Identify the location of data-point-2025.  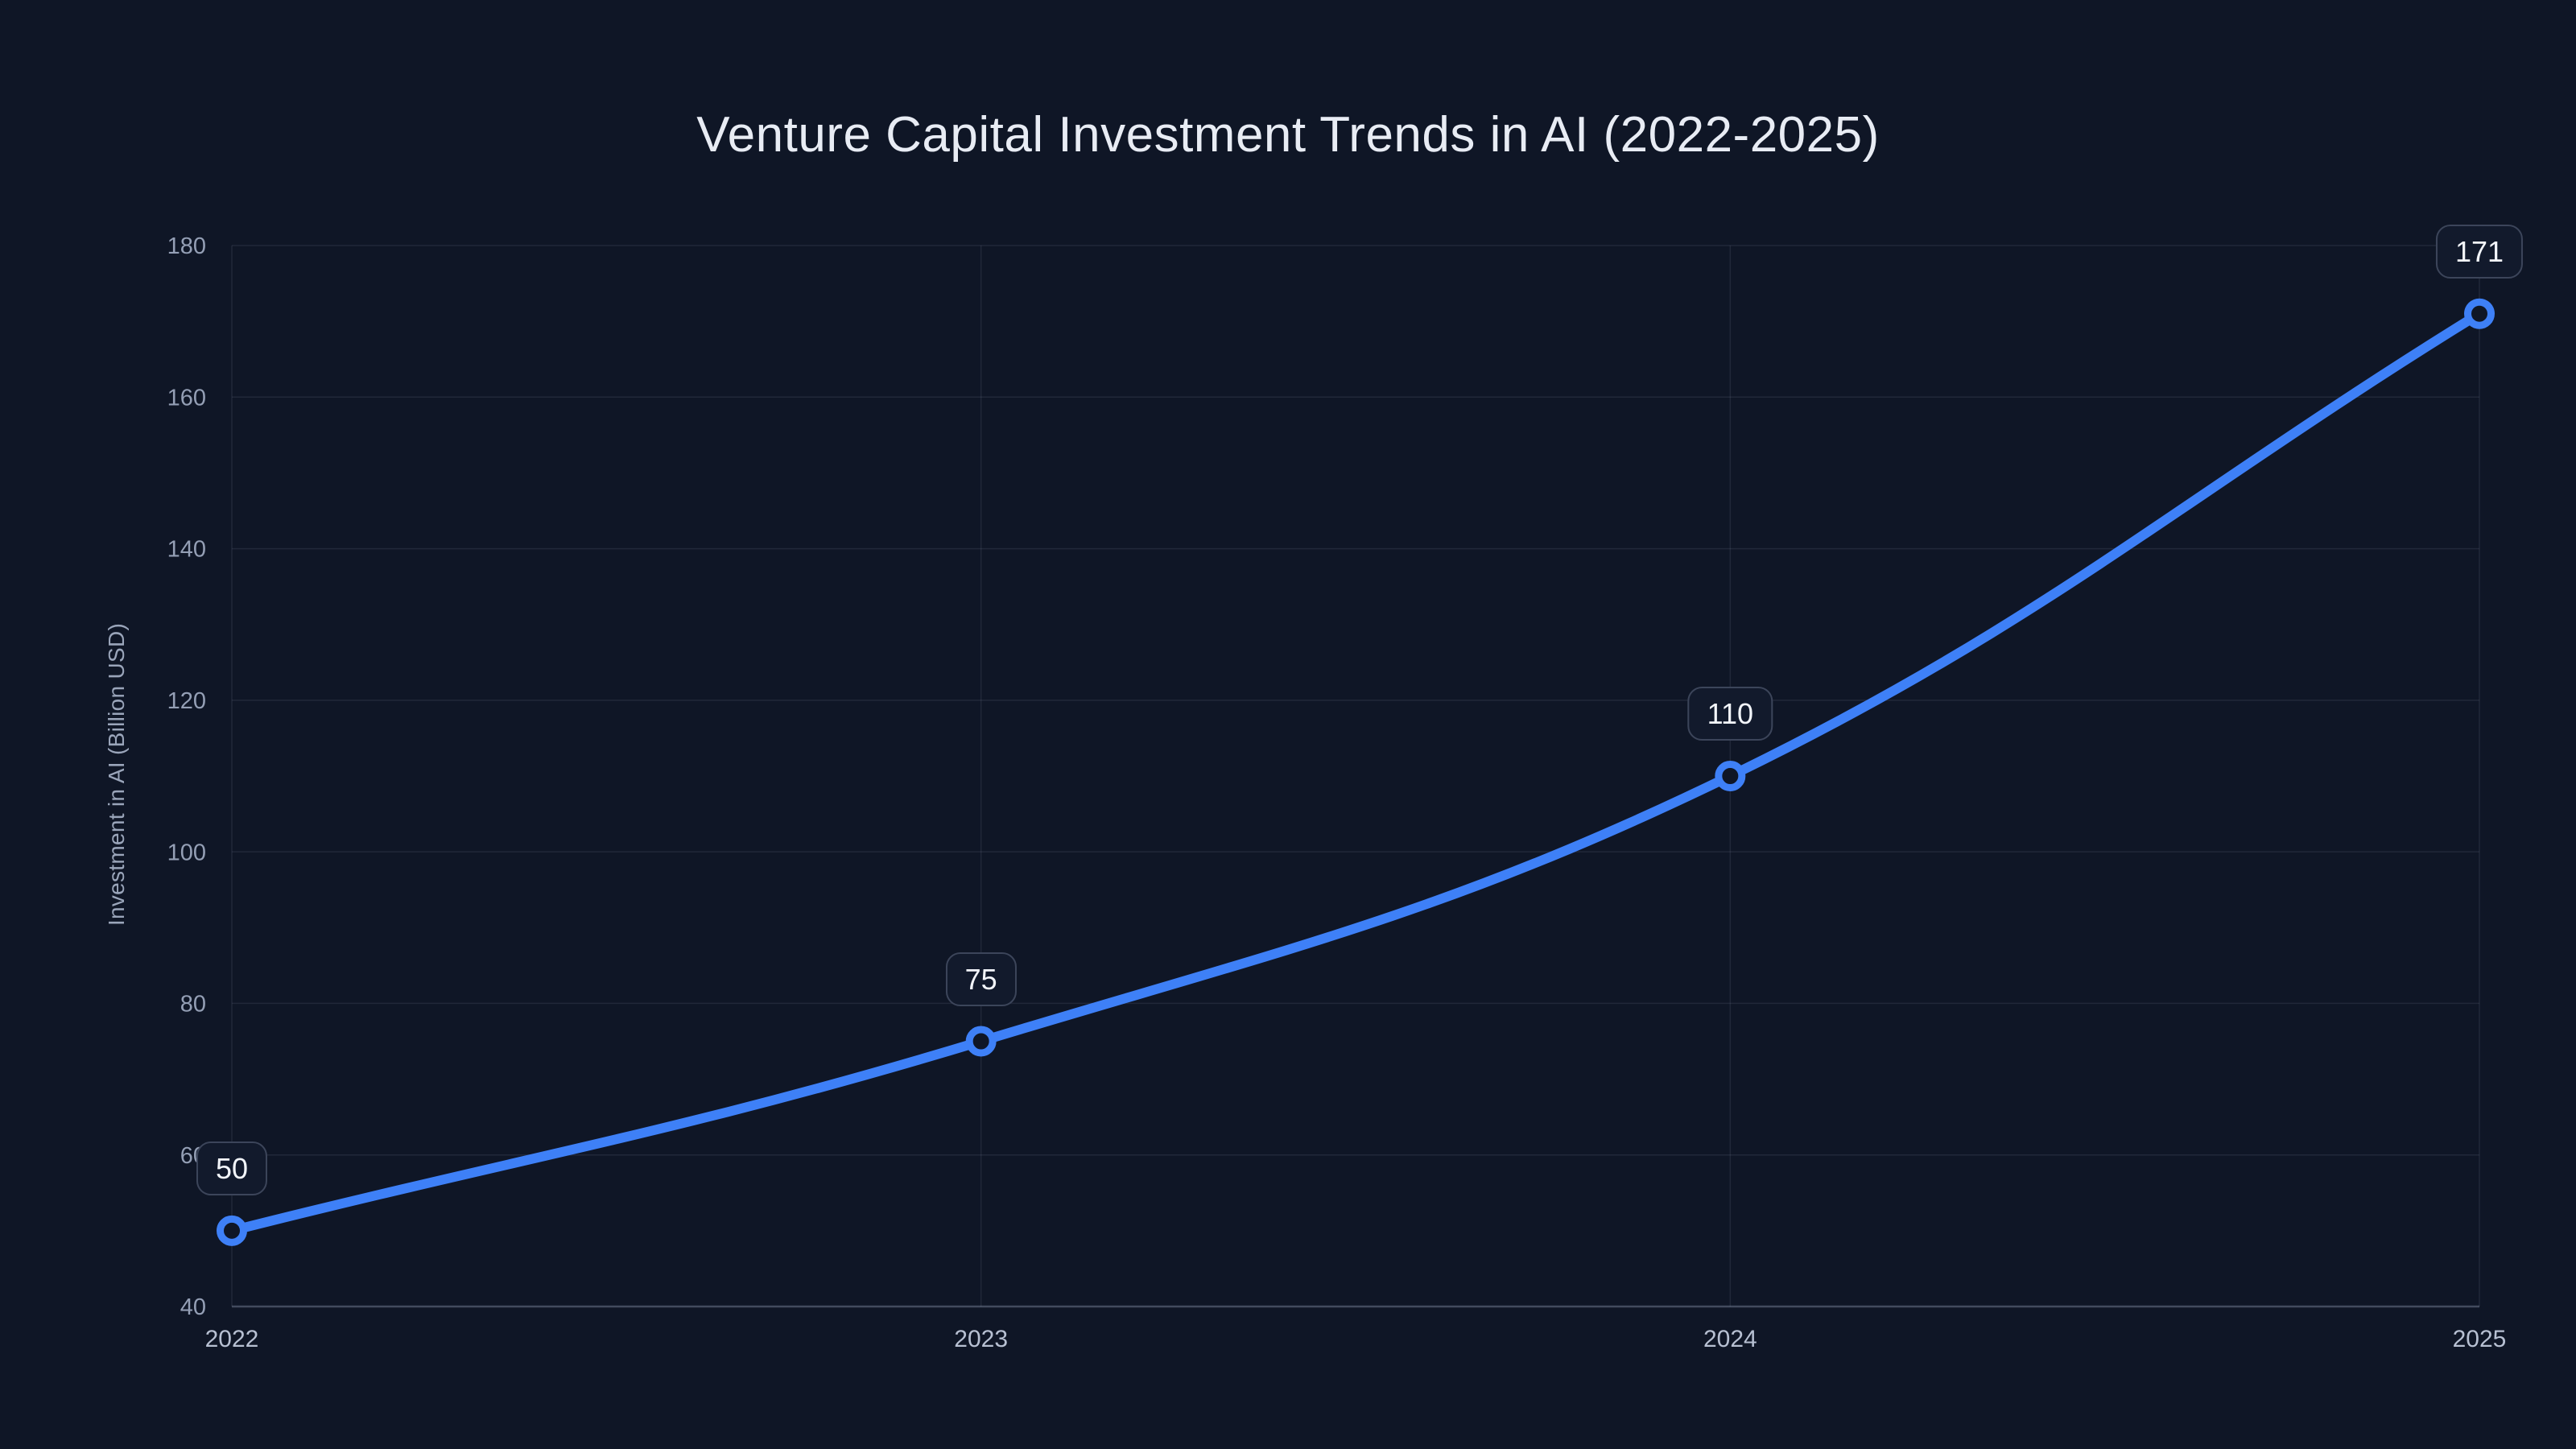
(2479, 313).